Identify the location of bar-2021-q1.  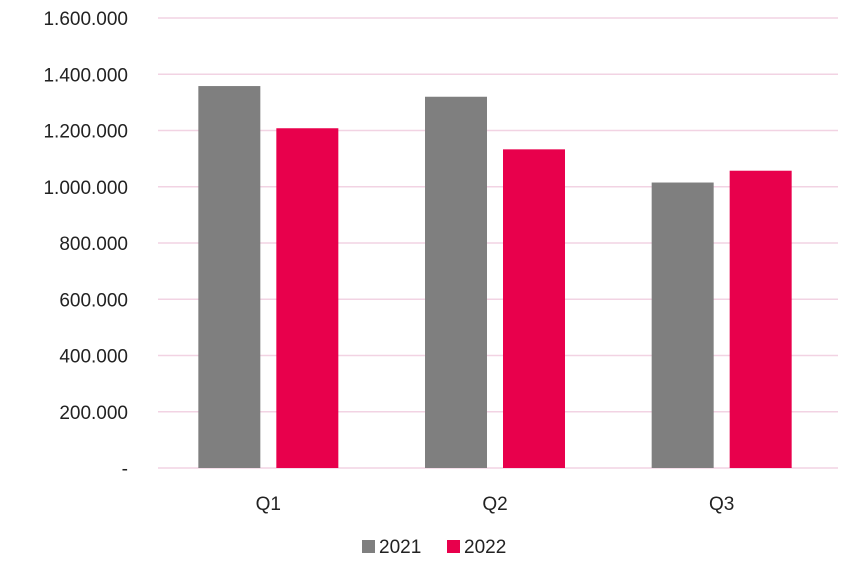
(229, 277).